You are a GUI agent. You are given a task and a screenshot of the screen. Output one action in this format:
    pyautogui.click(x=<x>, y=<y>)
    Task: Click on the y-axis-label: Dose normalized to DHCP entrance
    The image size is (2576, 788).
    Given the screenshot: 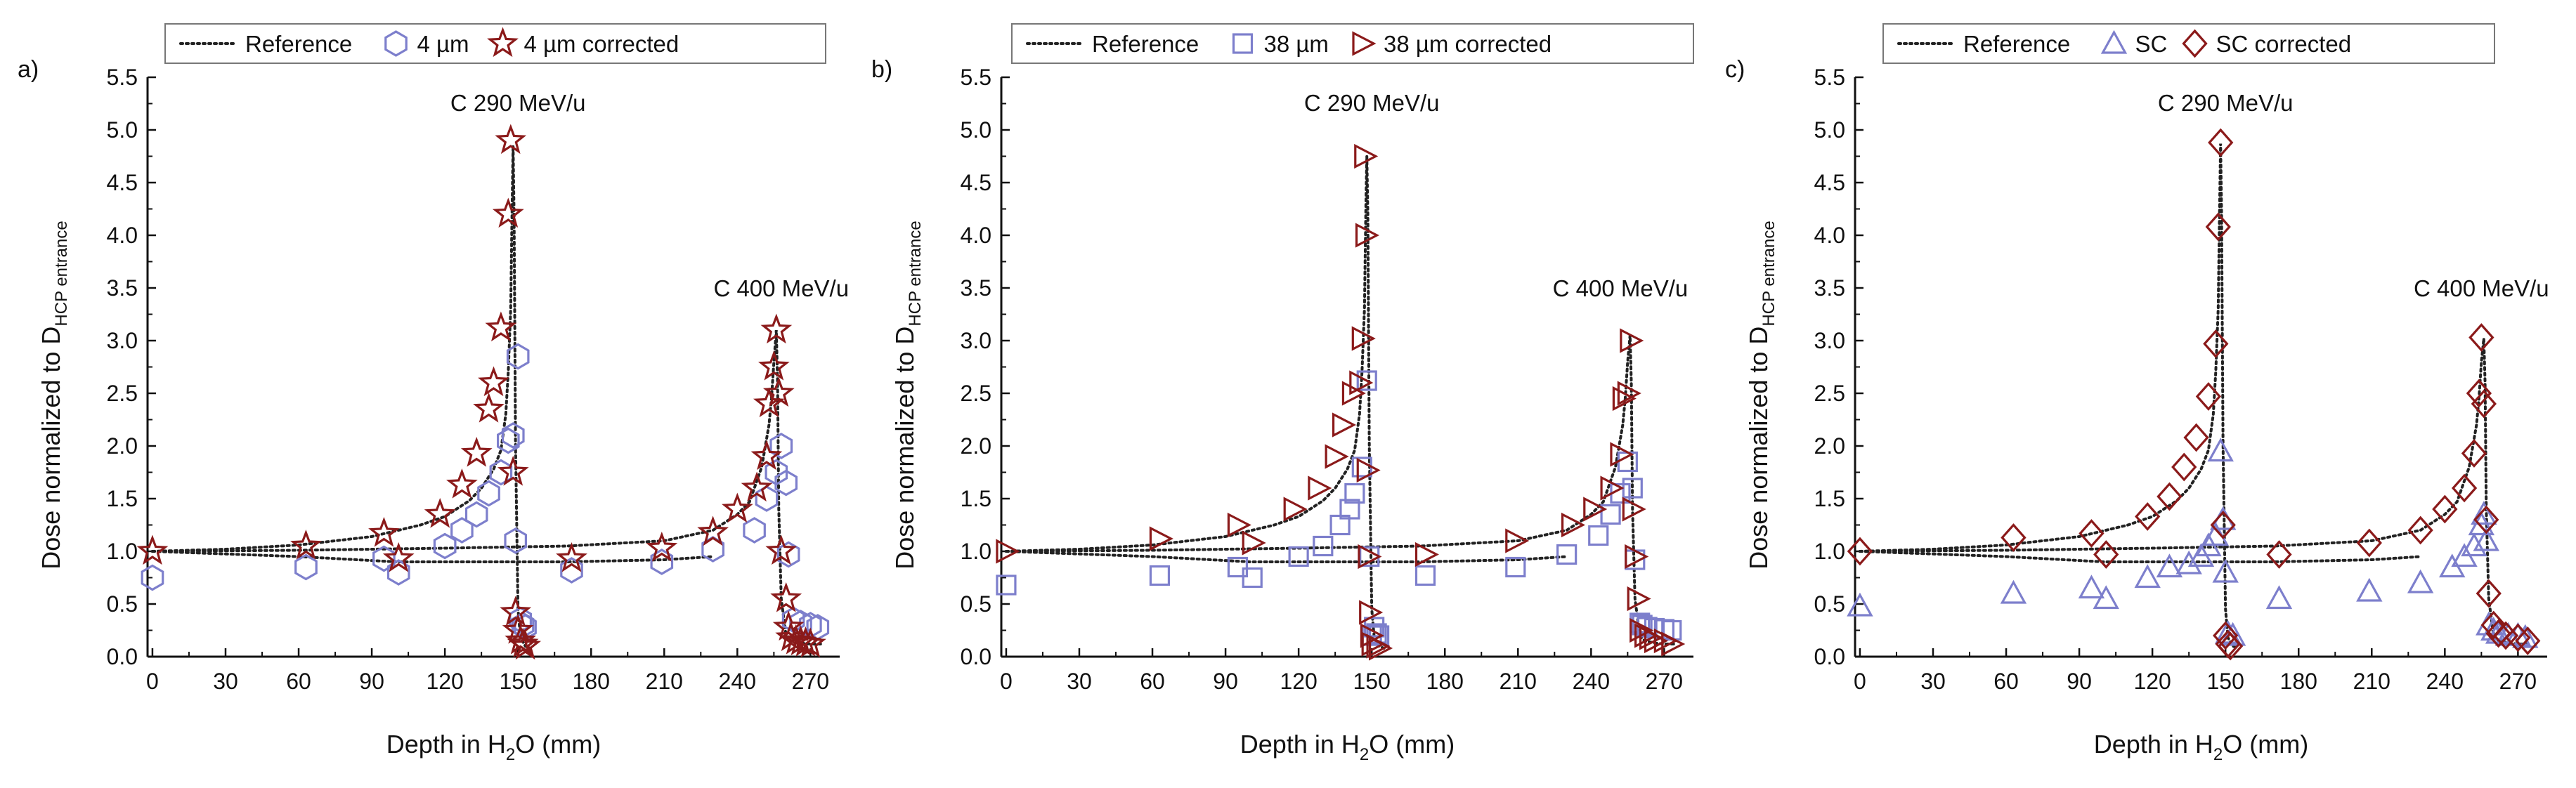 What is the action you would take?
    pyautogui.click(x=54, y=395)
    